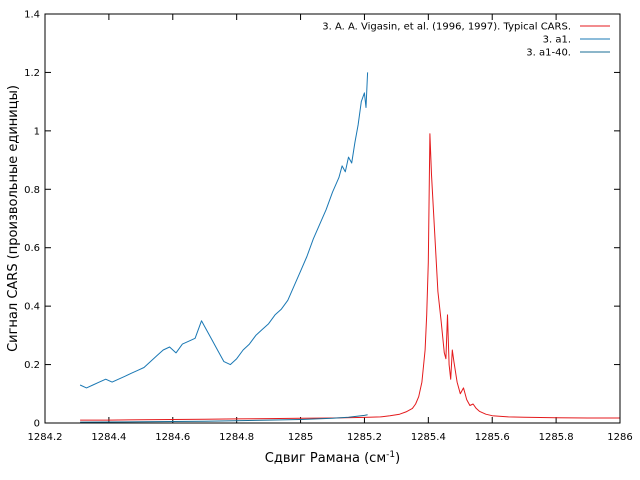 The width and height of the screenshot is (640, 480). What do you see at coordinates (32, 190) in the screenshot?
I see `y-tick-label: 0.8` at bounding box center [32, 190].